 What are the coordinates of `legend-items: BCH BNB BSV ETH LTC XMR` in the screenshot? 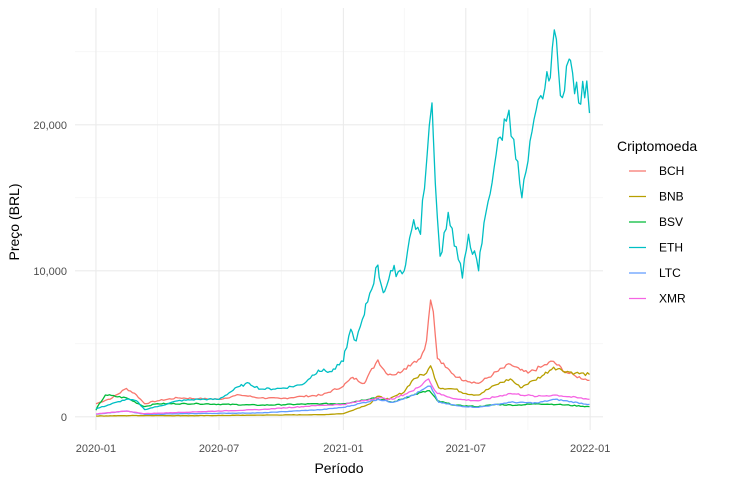 It's located at (657, 235).